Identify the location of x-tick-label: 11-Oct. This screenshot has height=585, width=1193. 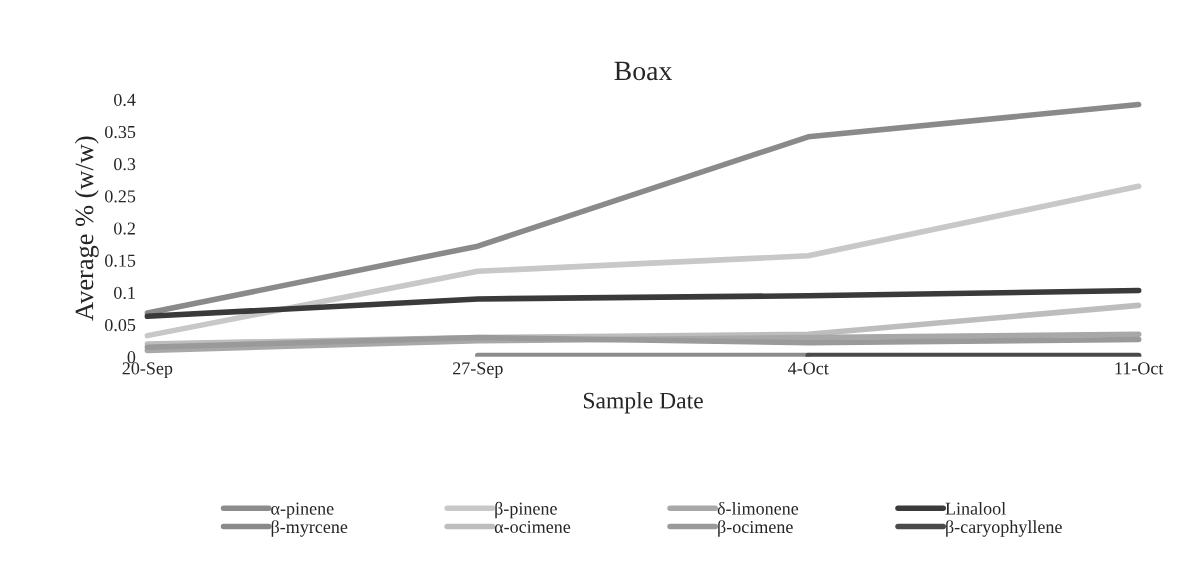
(1139, 368).